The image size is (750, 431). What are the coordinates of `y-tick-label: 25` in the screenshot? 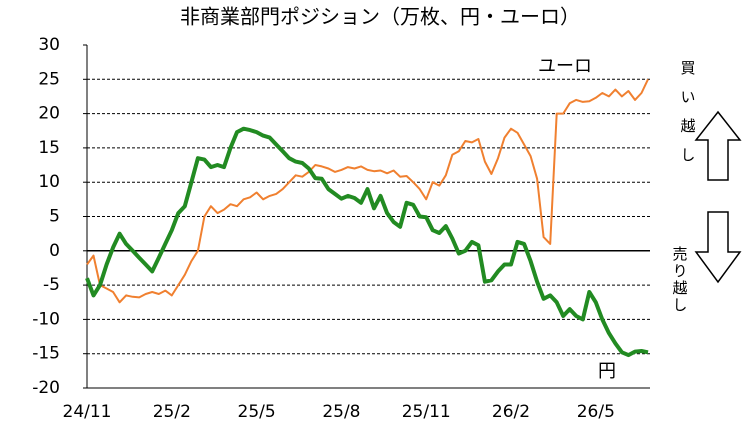 It's located at (49, 79).